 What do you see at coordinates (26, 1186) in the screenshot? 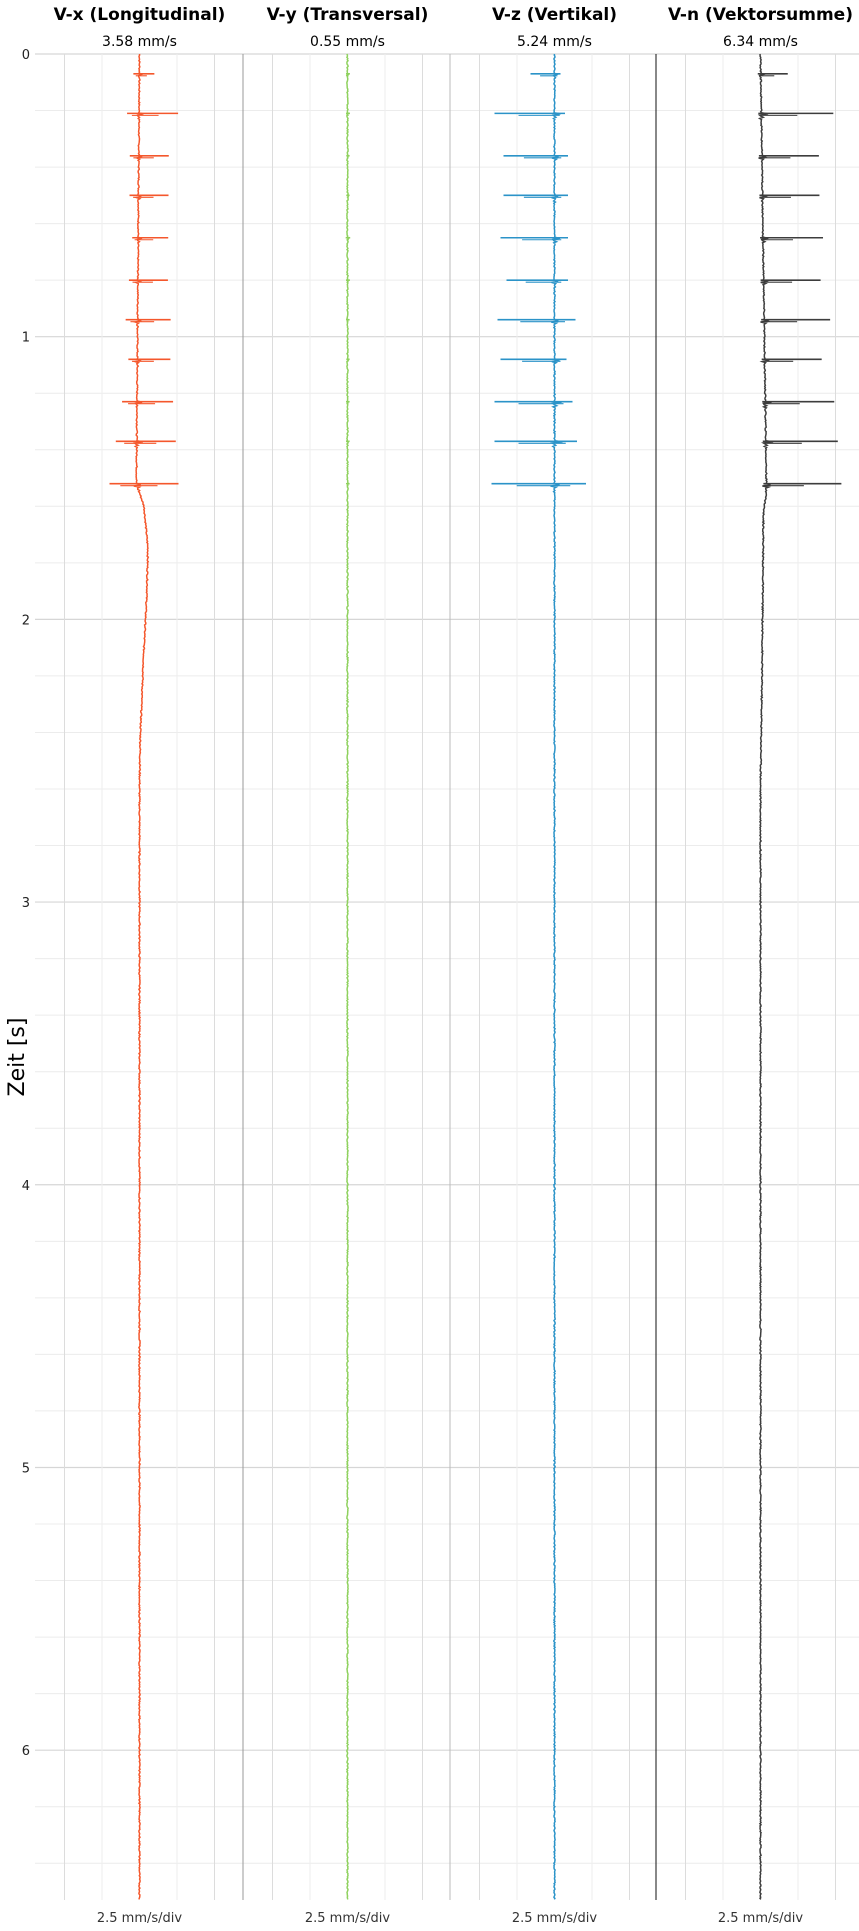
I see `y-tick-label: 4` at bounding box center [26, 1186].